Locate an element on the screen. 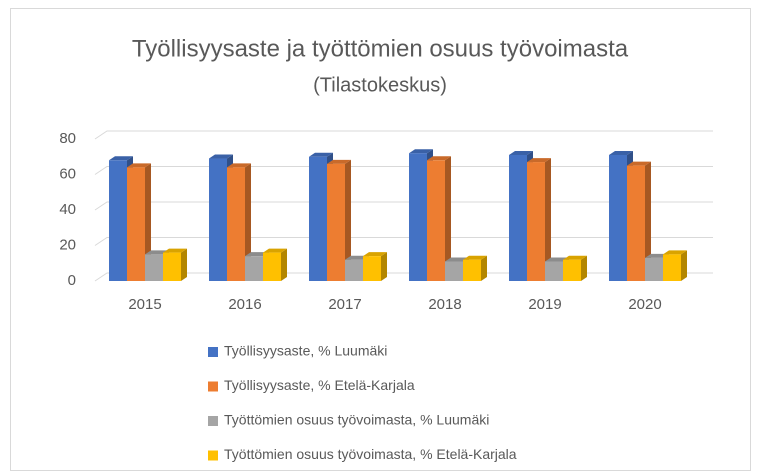 The image size is (761, 475). y-tick-label: 60 is located at coordinates (67, 173).